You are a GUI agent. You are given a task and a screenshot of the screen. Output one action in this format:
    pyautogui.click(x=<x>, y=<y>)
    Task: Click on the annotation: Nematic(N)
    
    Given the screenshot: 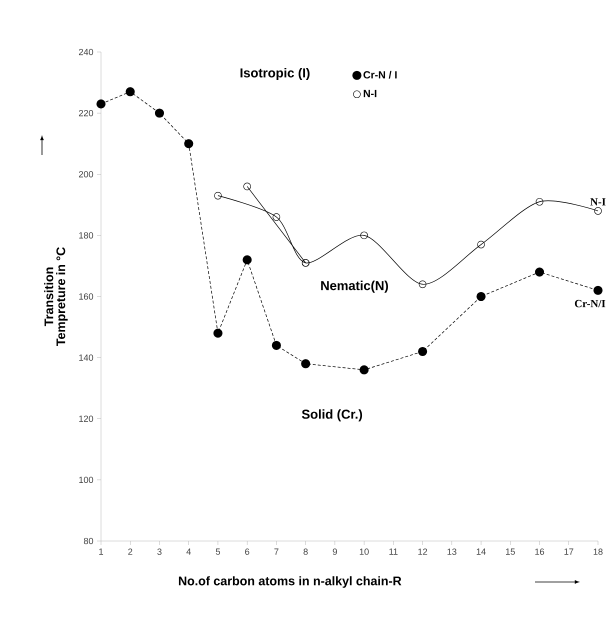 What is the action you would take?
    pyautogui.click(x=354, y=286)
    